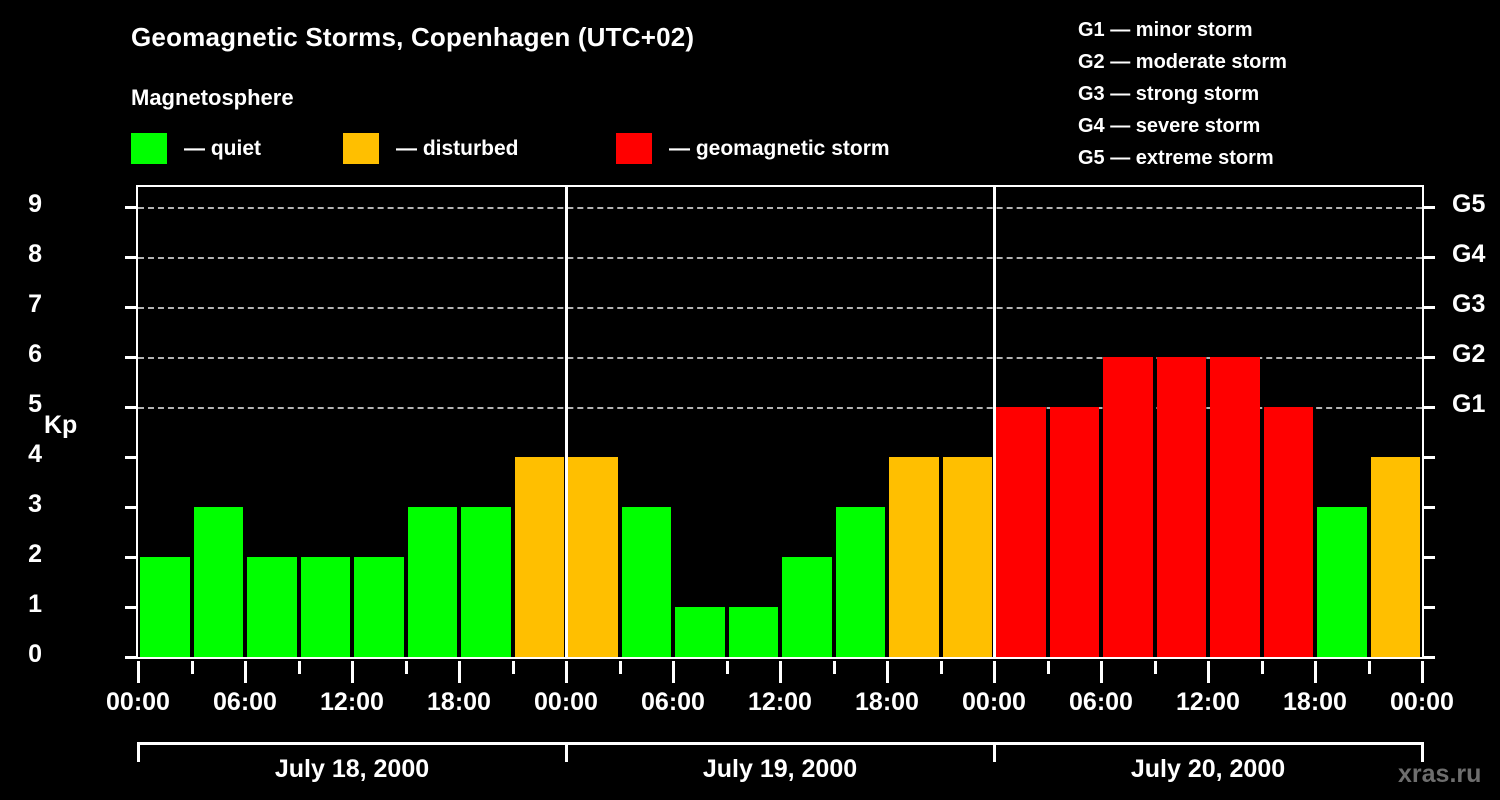 The height and width of the screenshot is (800, 1500). What do you see at coordinates (35, 354) in the screenshot?
I see `y-axis-label: 6` at bounding box center [35, 354].